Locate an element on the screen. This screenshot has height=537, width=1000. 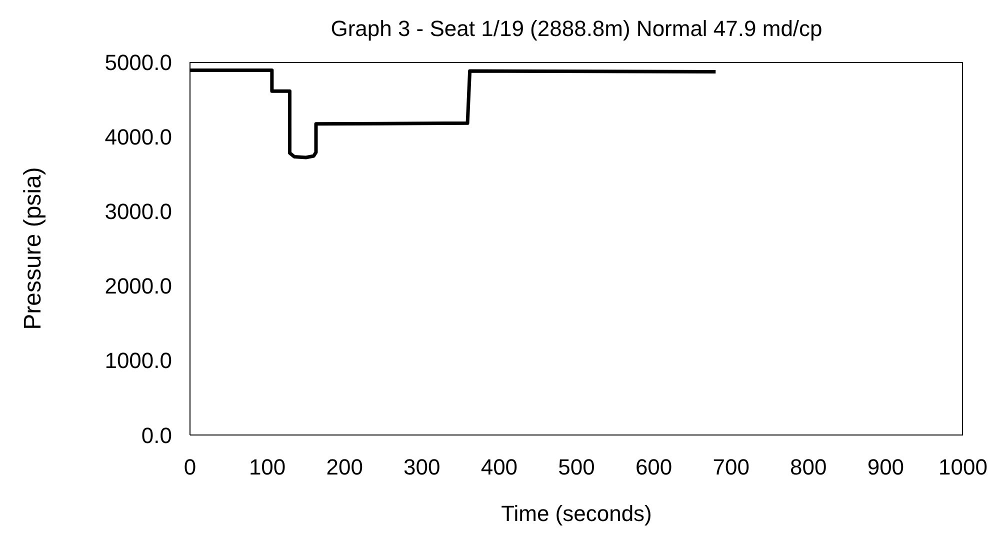
chart-title: Graph 3 - Seat 1/19 (2888.8m) Normal 47.9 md/cp is located at coordinates (577, 29).